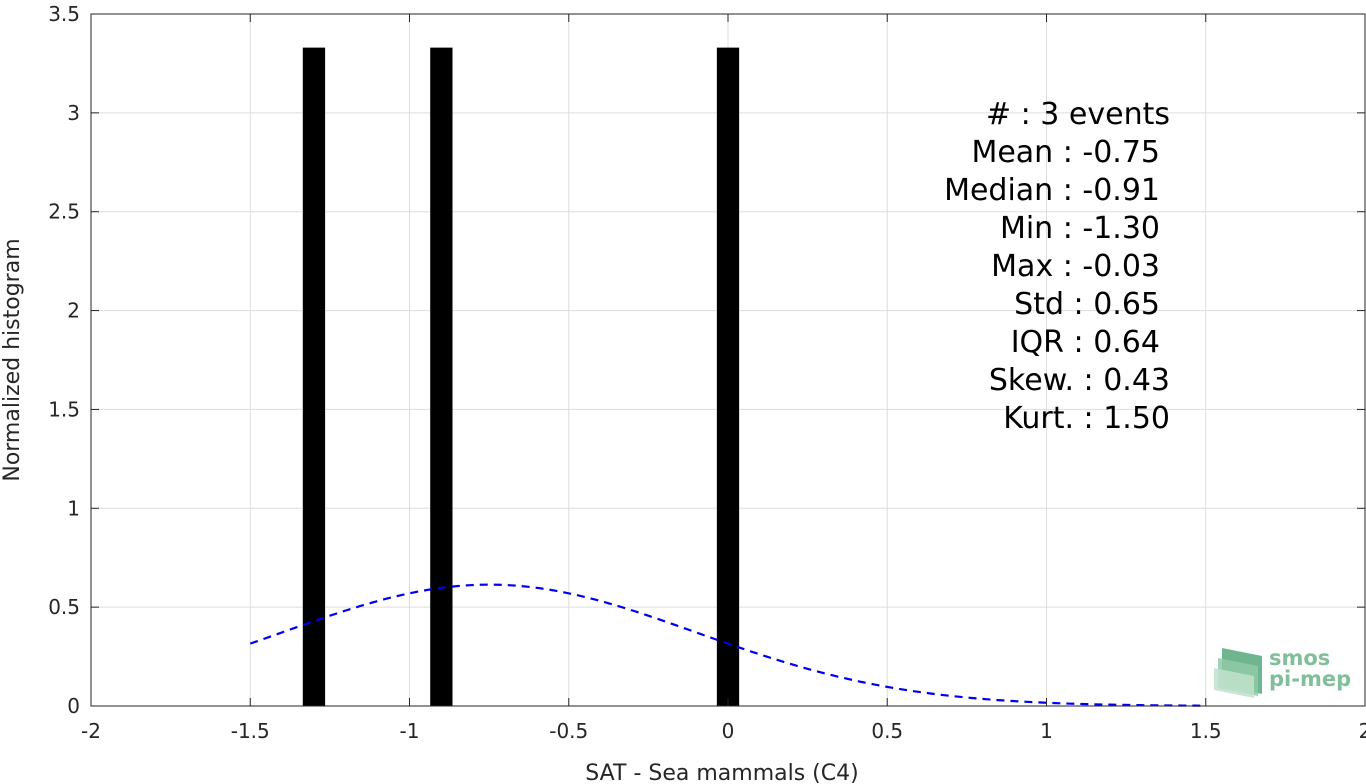 Image resolution: width=1366 pixels, height=784 pixels. I want to click on normal-fit-curve, so click(727, 645).